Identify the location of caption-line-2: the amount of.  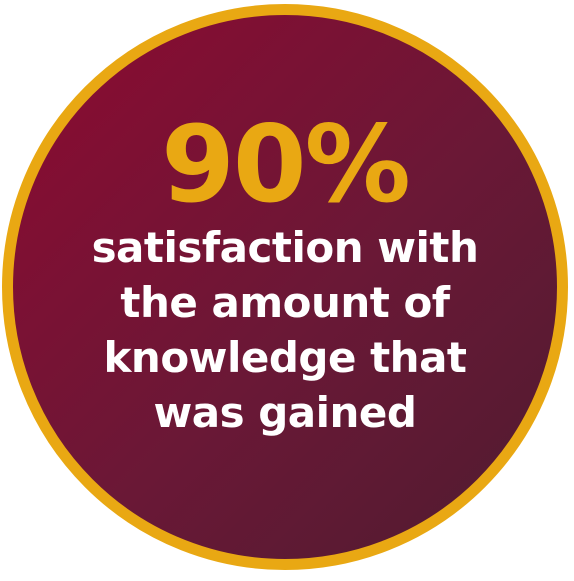
(285, 302).